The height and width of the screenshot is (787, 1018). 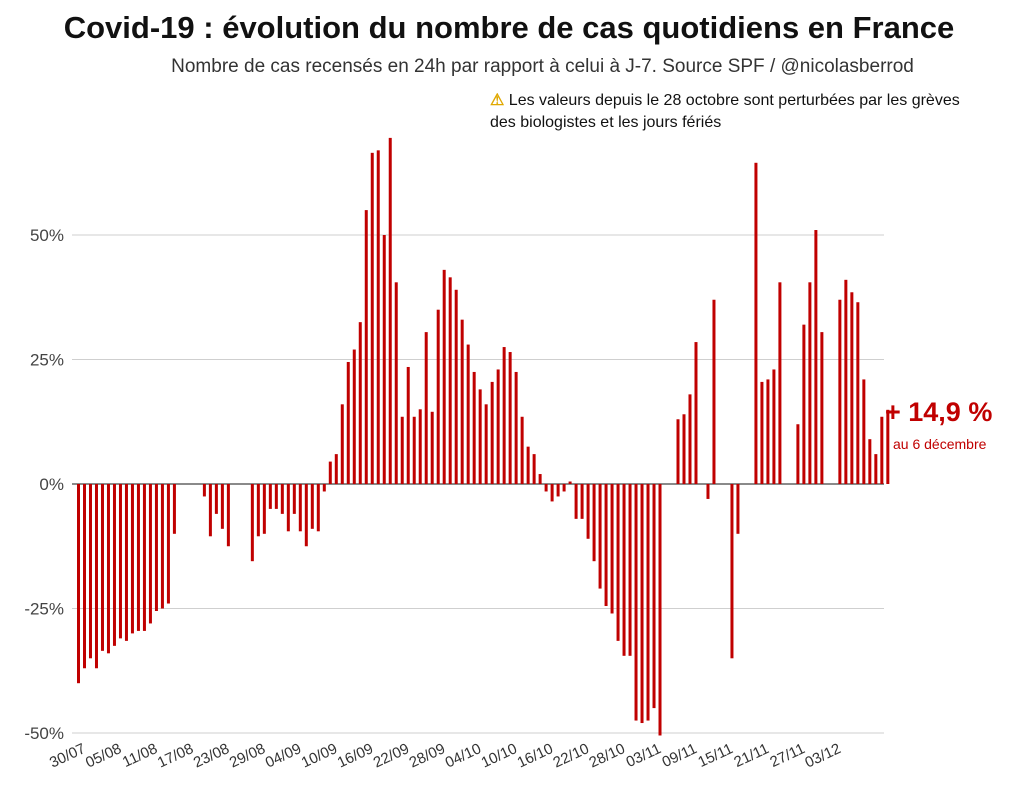 What do you see at coordinates (751, 755) in the screenshot?
I see `x-tick-label: 21/11` at bounding box center [751, 755].